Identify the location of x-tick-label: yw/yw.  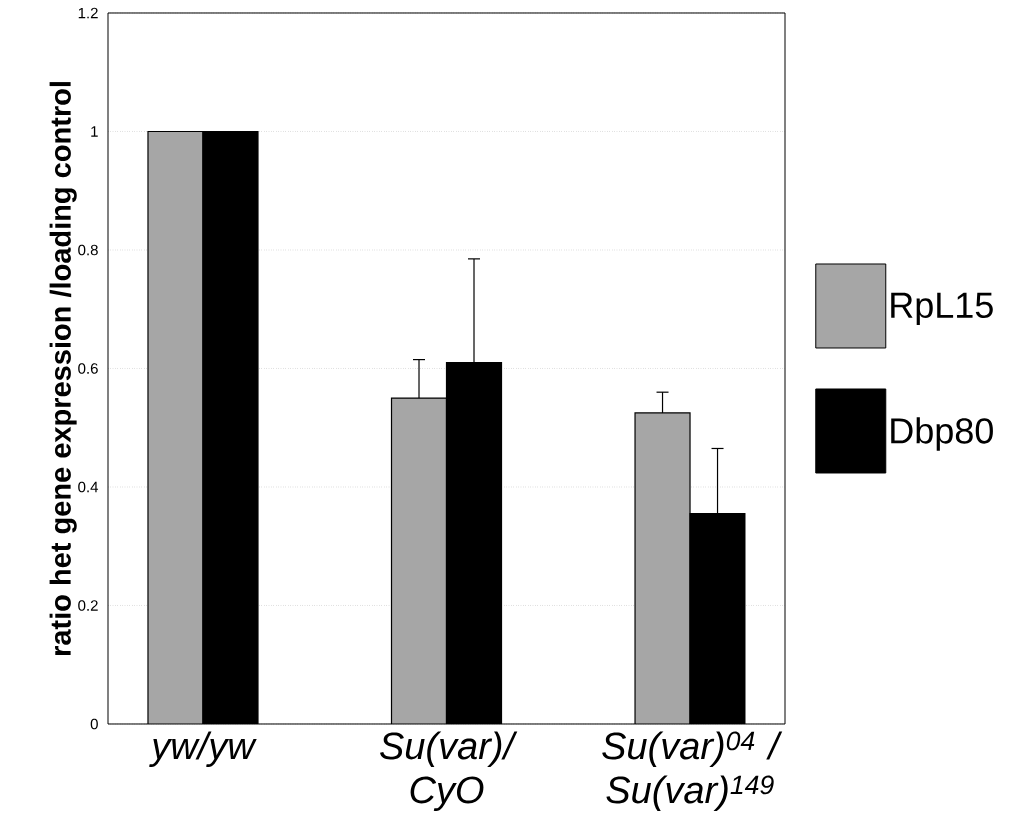
(203, 749).